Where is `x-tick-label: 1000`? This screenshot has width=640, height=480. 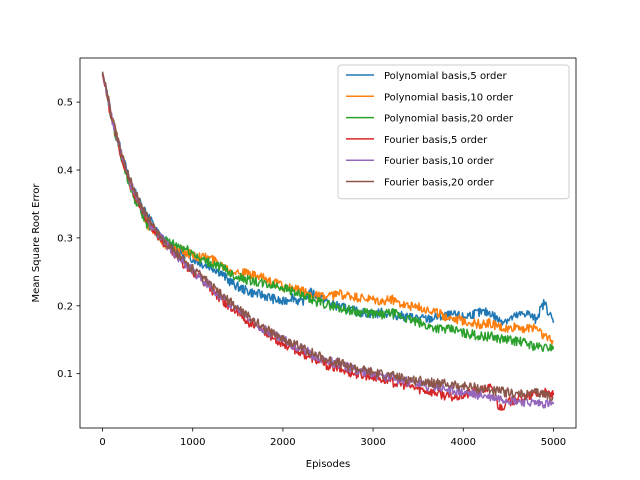 x-tick-label: 1000 is located at coordinates (192, 442).